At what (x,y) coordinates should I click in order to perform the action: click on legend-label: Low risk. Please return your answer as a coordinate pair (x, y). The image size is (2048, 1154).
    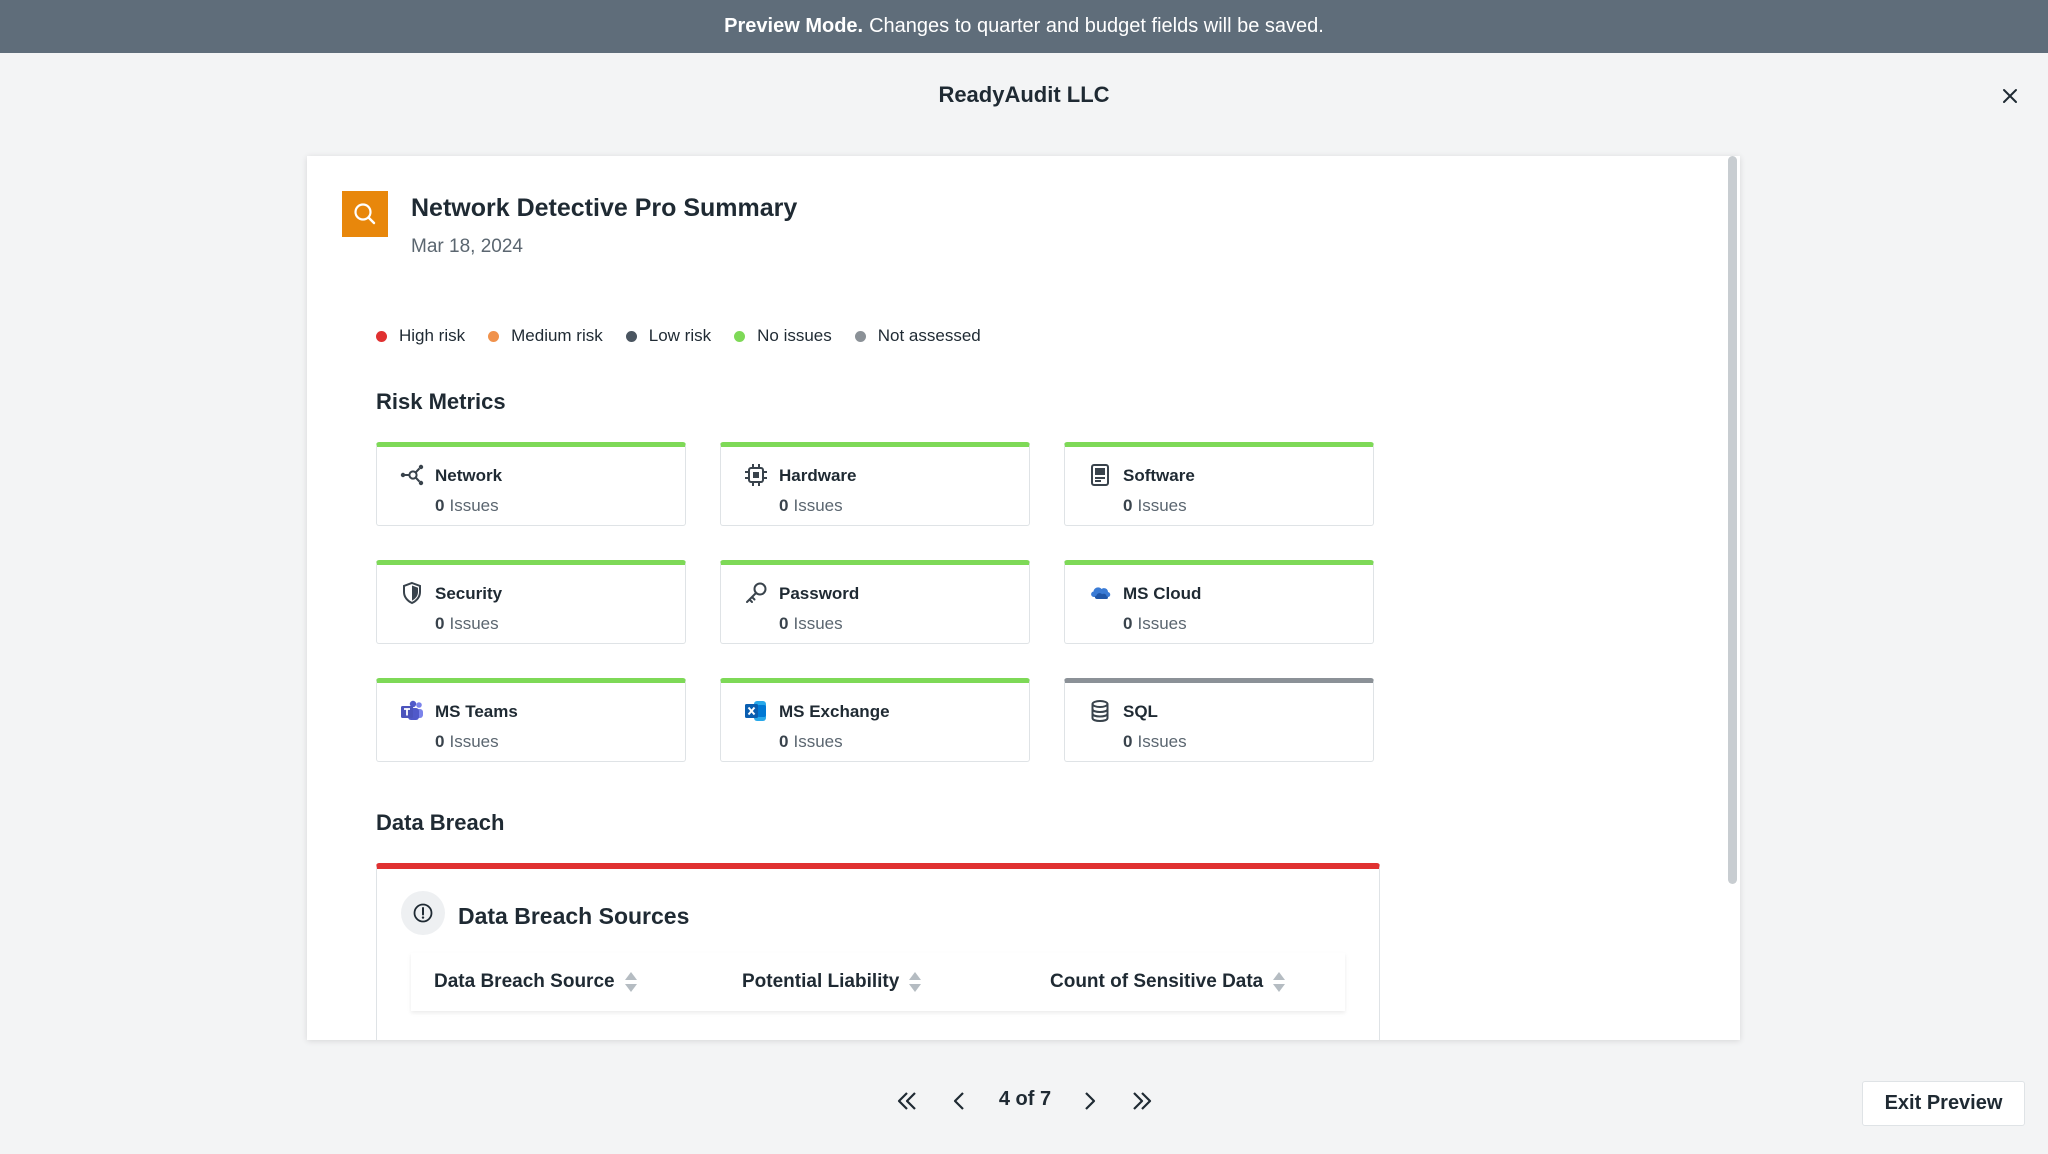
    Looking at the image, I should click on (680, 335).